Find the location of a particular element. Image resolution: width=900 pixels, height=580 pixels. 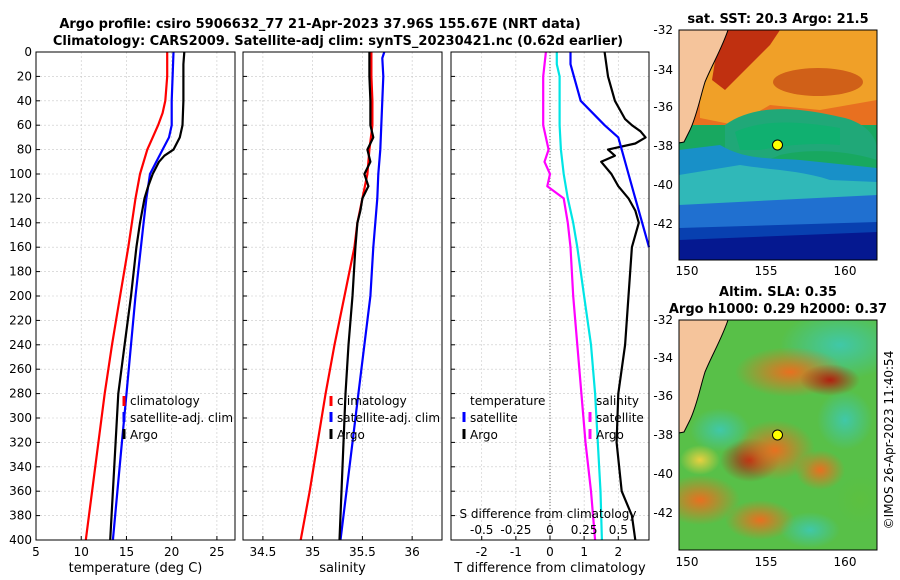

depth-tick-label: 120 is located at coordinates (20, 198).